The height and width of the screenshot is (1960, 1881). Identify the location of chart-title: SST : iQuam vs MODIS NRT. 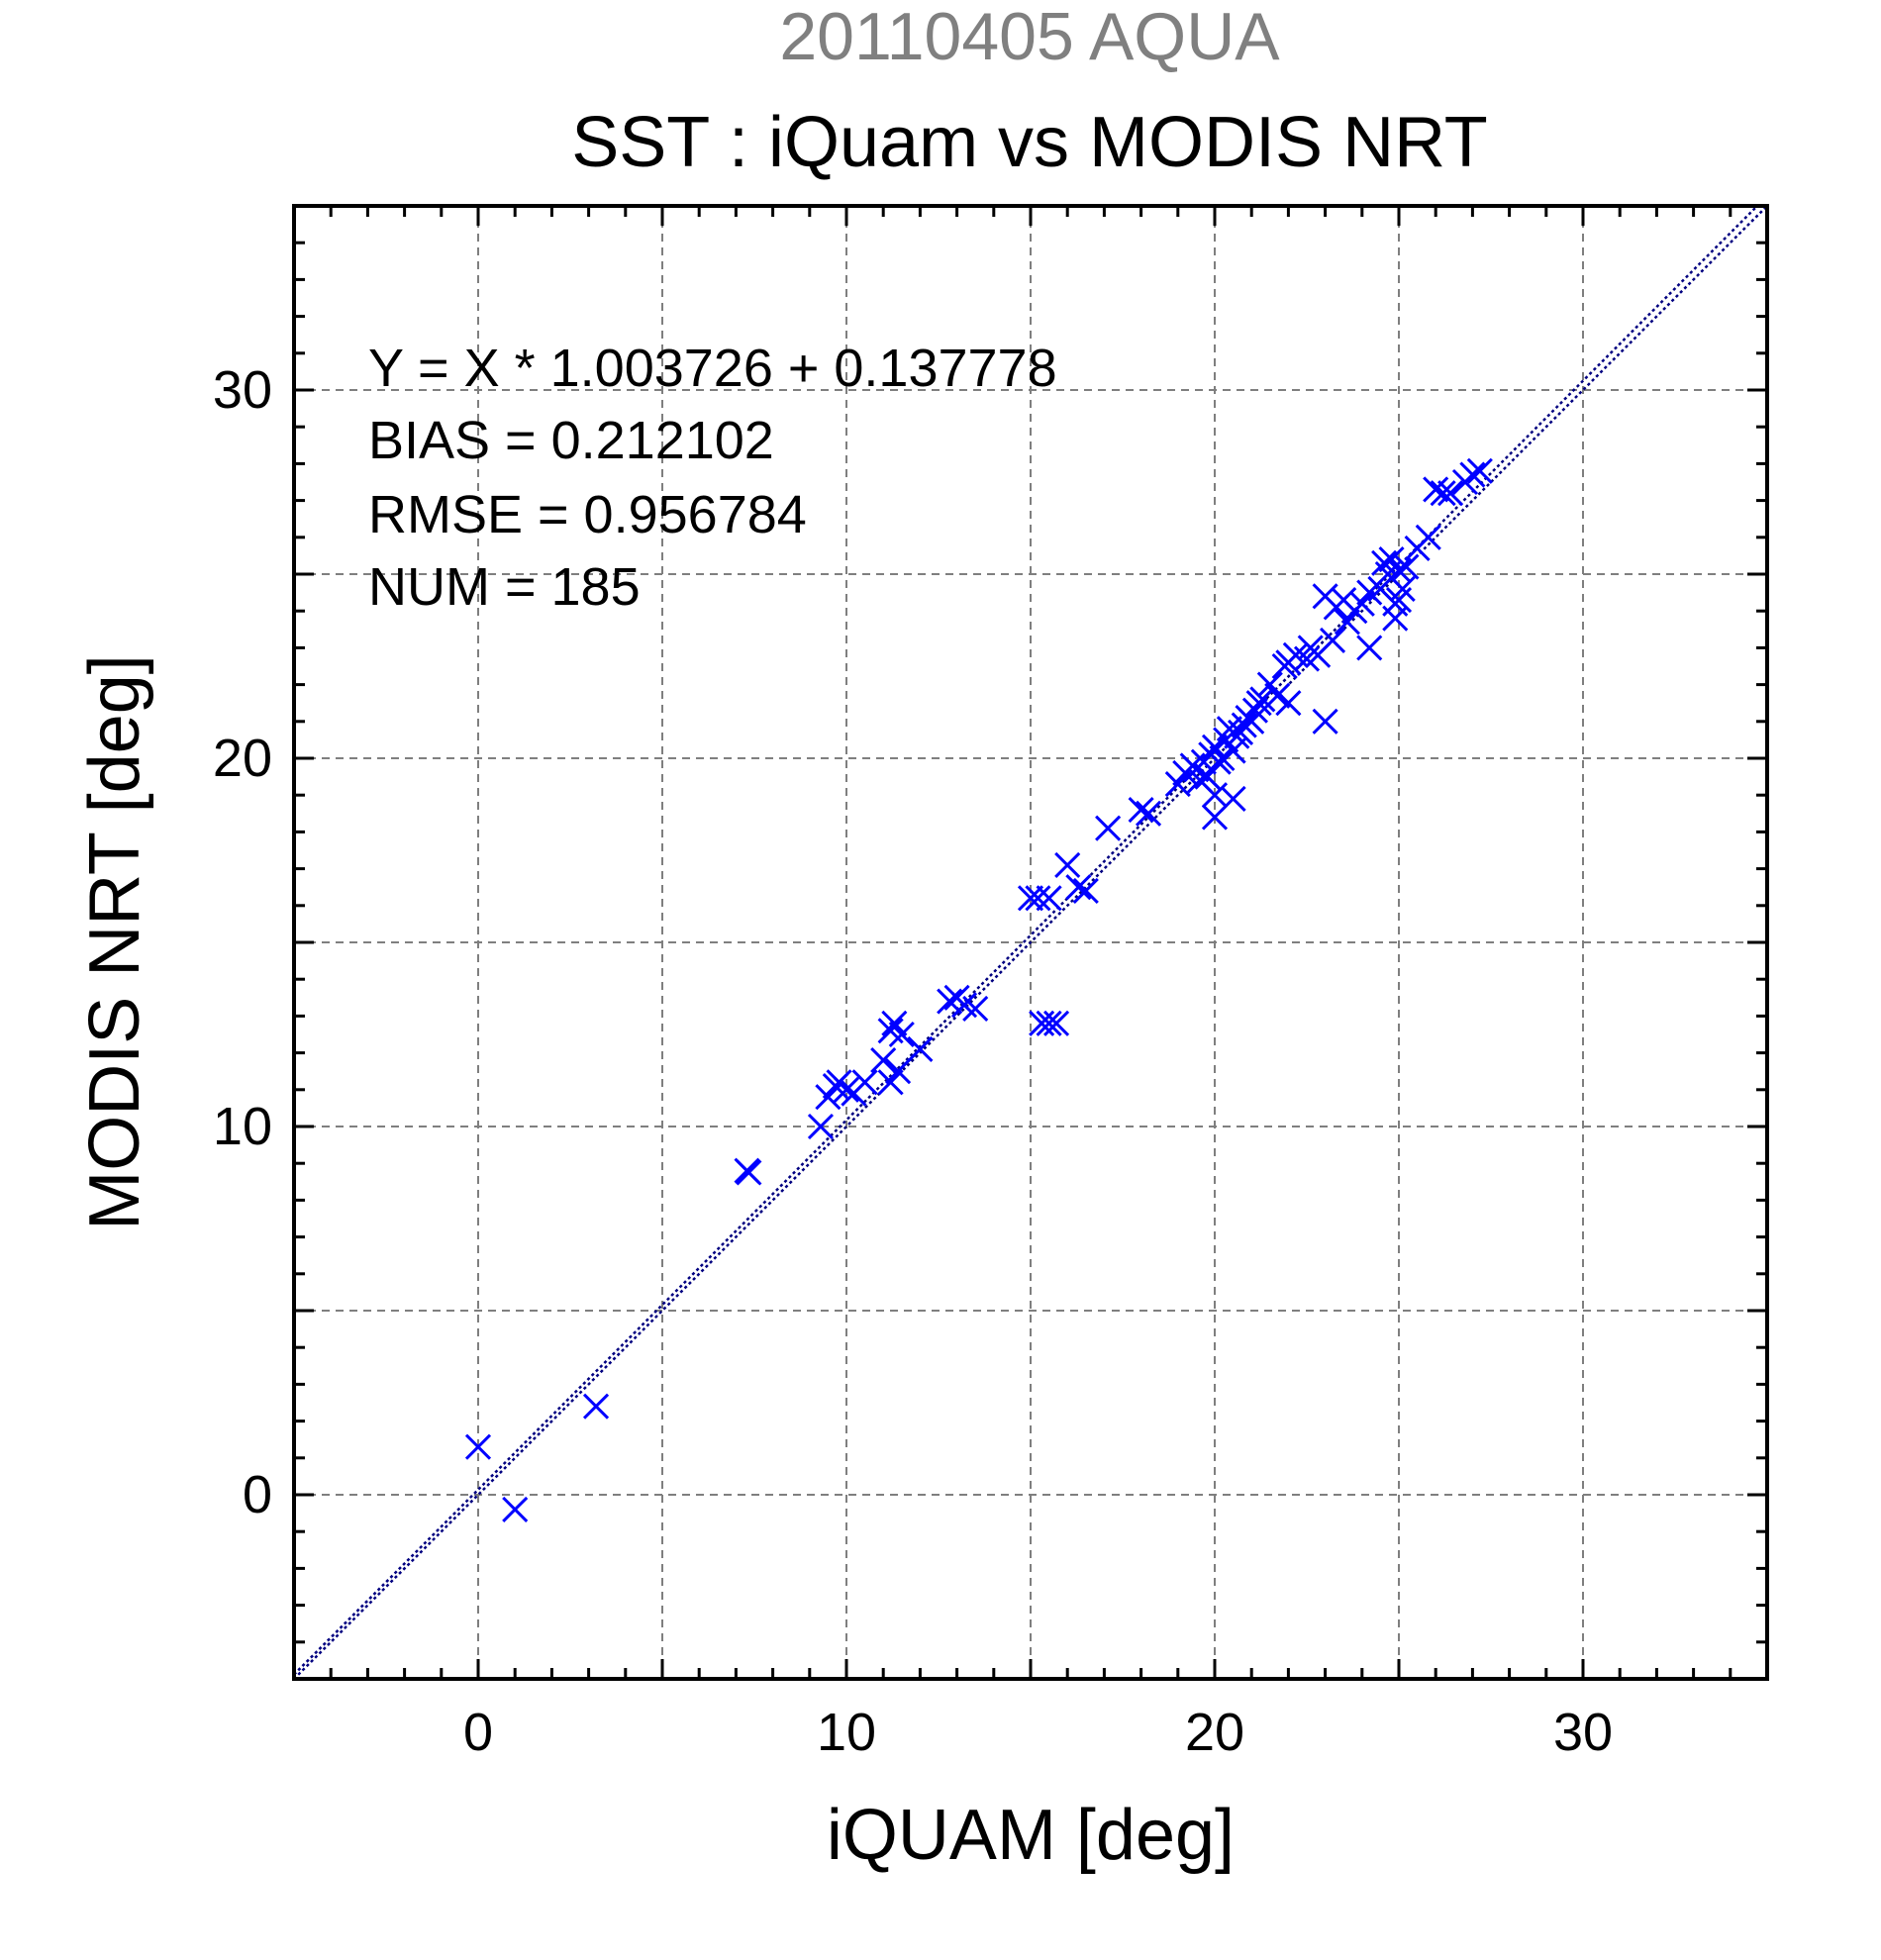
(1030, 142).